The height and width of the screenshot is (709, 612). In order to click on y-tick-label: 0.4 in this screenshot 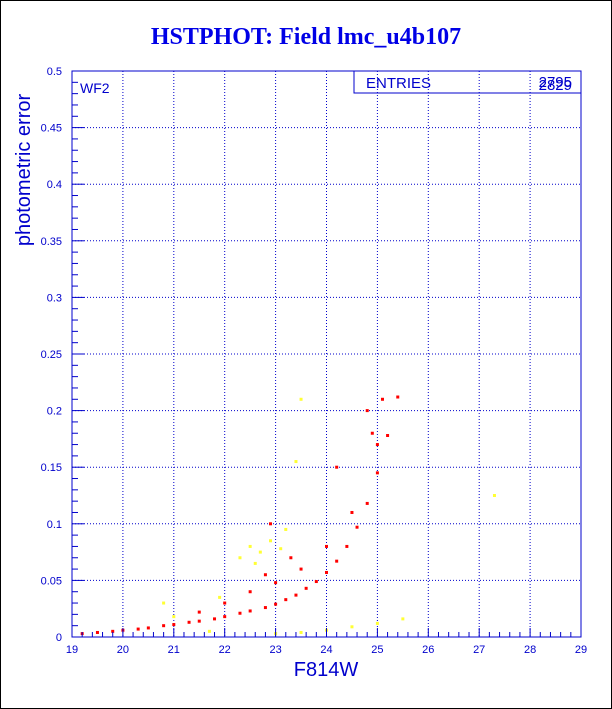, I will do `click(54, 185)`.